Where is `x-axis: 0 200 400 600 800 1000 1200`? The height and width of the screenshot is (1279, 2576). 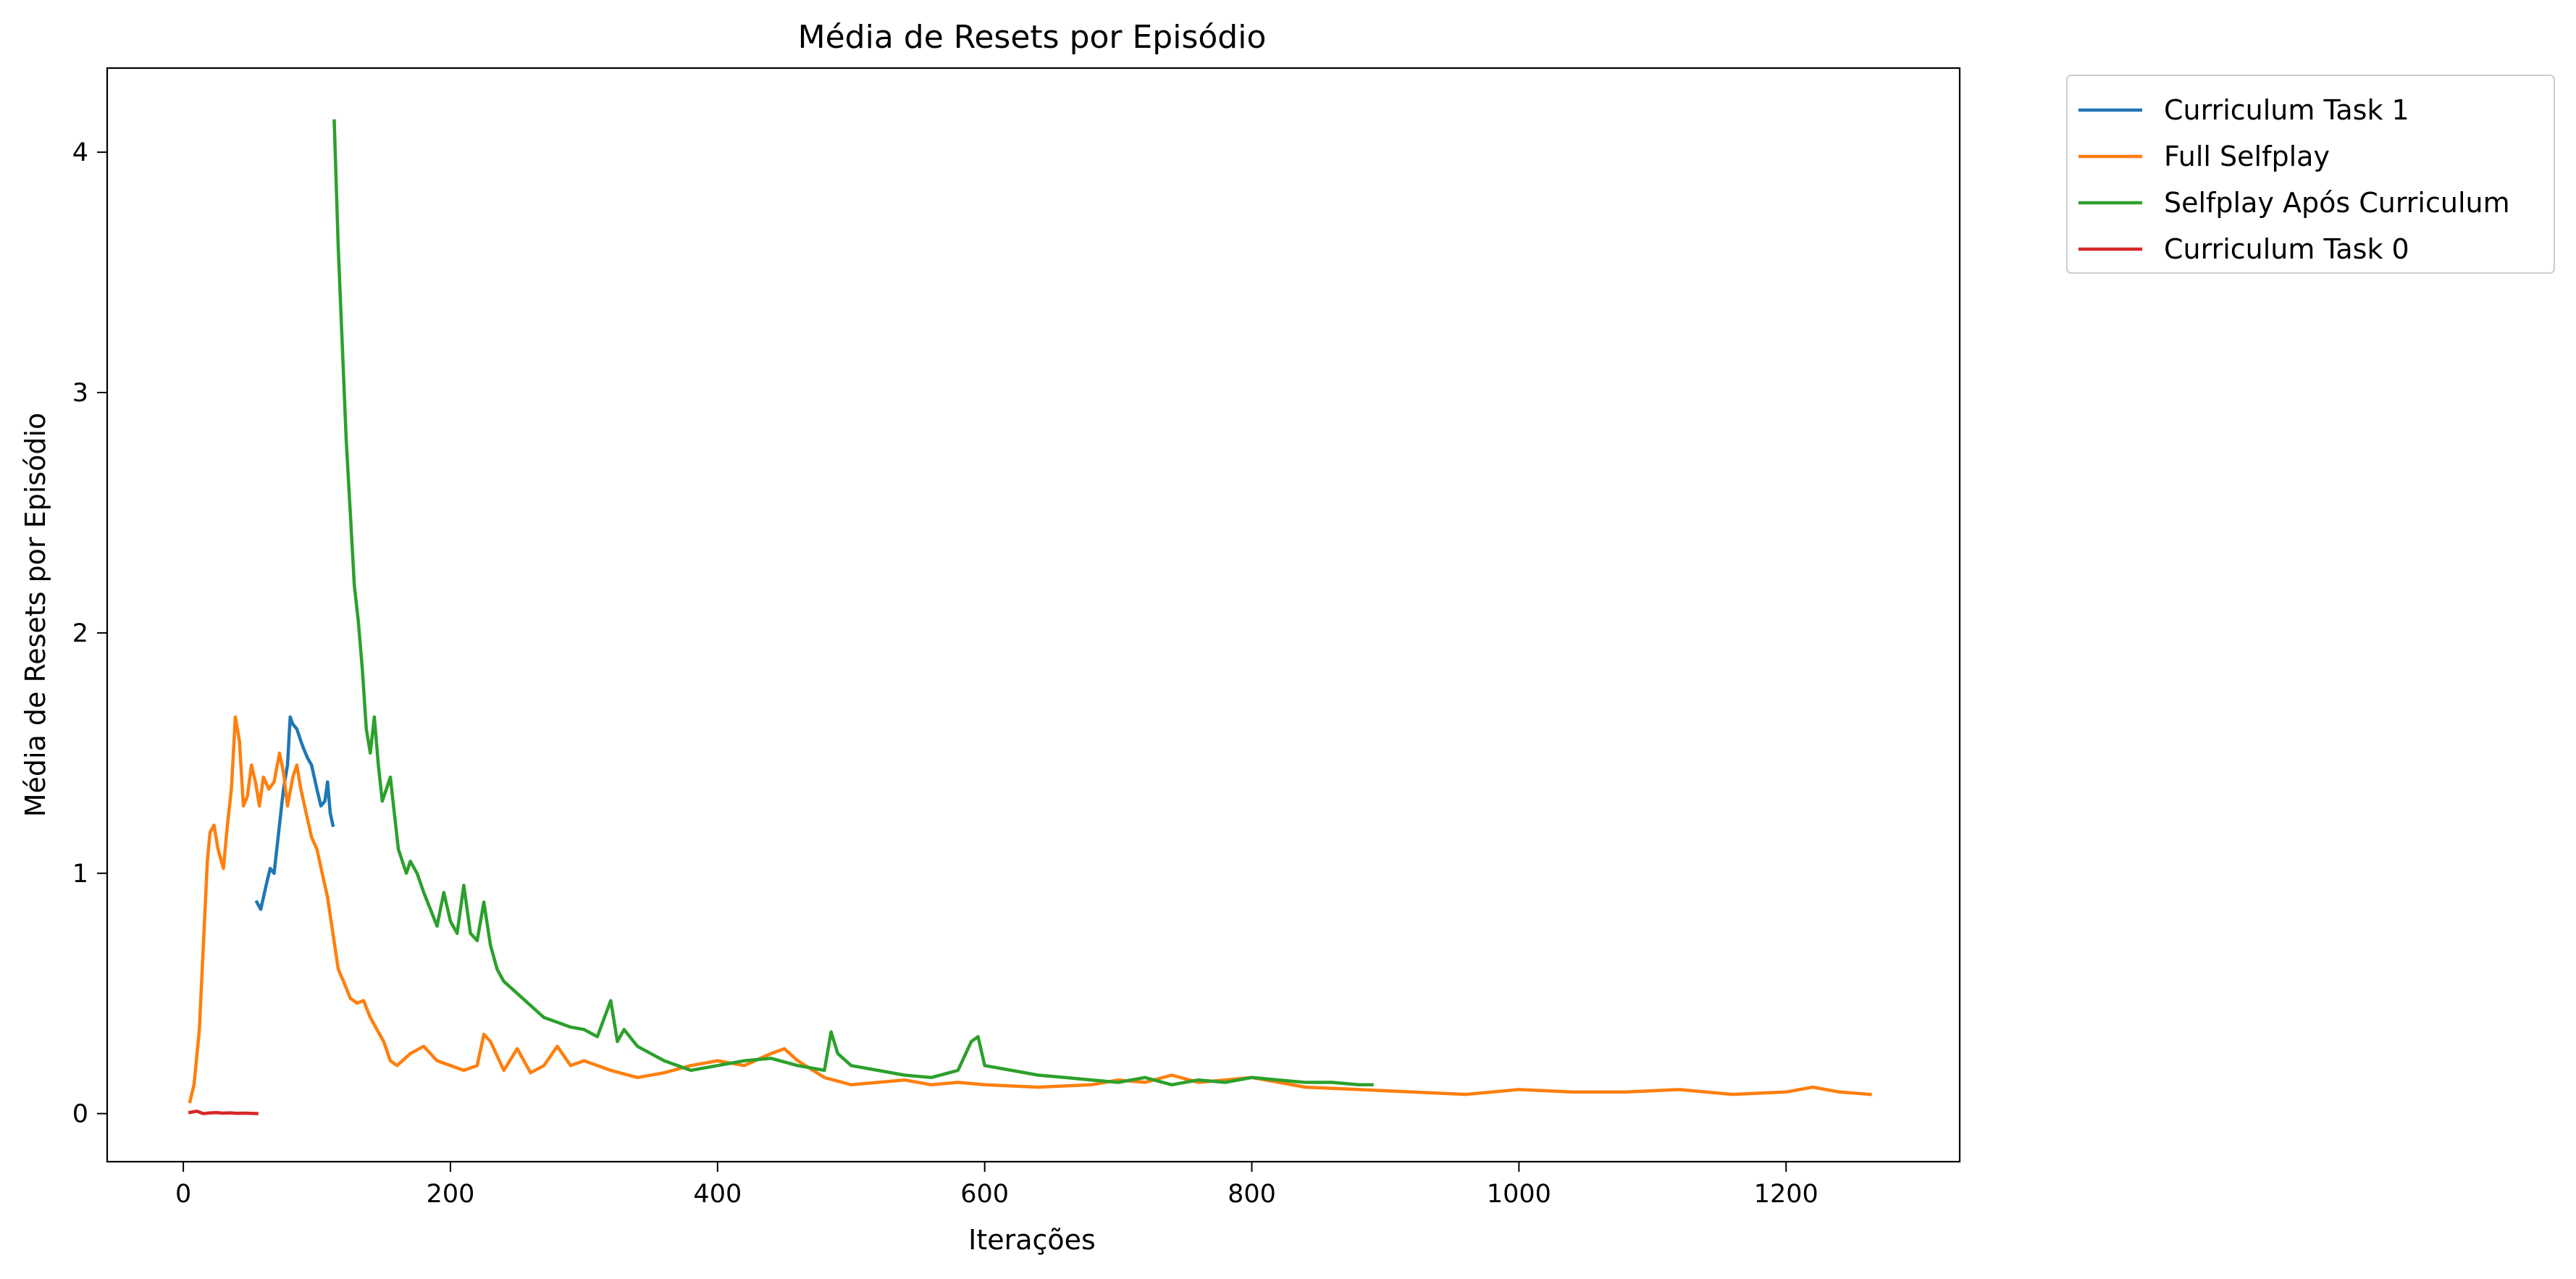
x-axis: 0 200 400 600 800 1000 1200 is located at coordinates (996, 1185).